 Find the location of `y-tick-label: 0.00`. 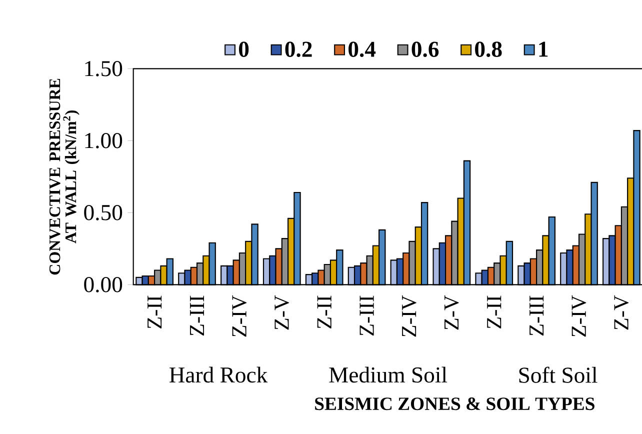

y-tick-label: 0.00 is located at coordinates (103, 284).